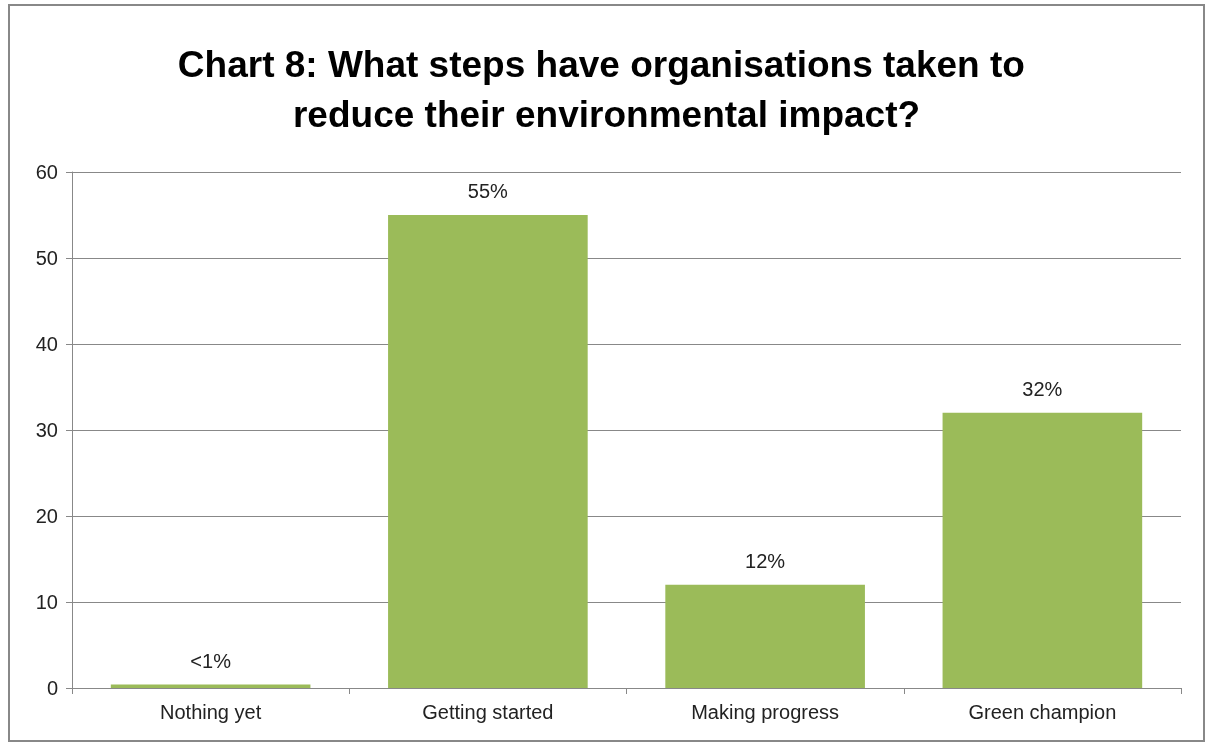 Image resolution: width=1213 pixels, height=746 pixels. Describe the element at coordinates (46, 172) in the screenshot. I see `y-tick-label: 60` at that location.